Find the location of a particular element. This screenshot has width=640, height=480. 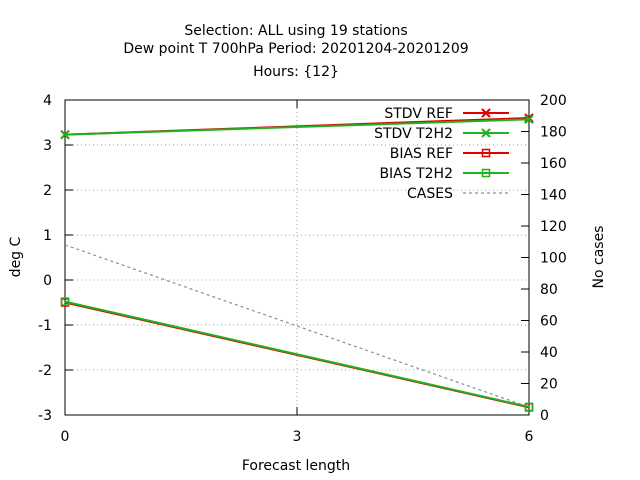

y-tick-label: 1 is located at coordinates (47, 236).